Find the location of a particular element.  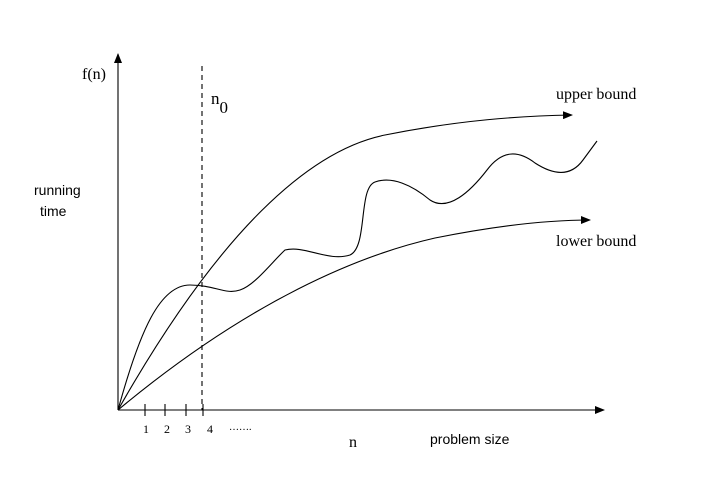

upper-bound-label: upper bound is located at coordinates (596, 94).